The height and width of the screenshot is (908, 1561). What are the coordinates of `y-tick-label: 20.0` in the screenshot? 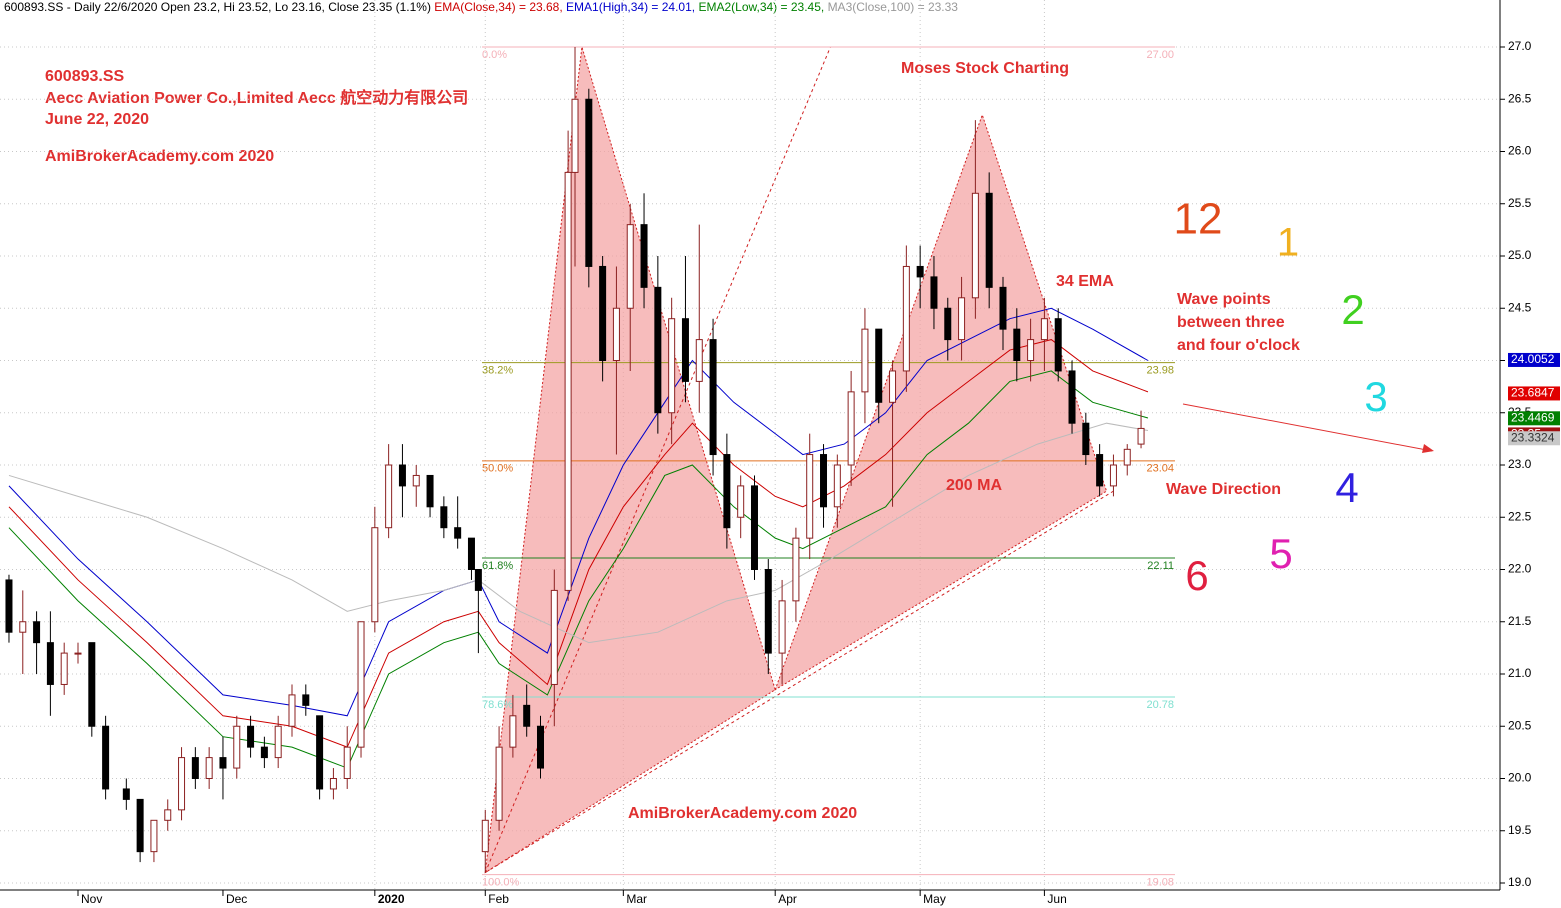 It's located at (1520, 778).